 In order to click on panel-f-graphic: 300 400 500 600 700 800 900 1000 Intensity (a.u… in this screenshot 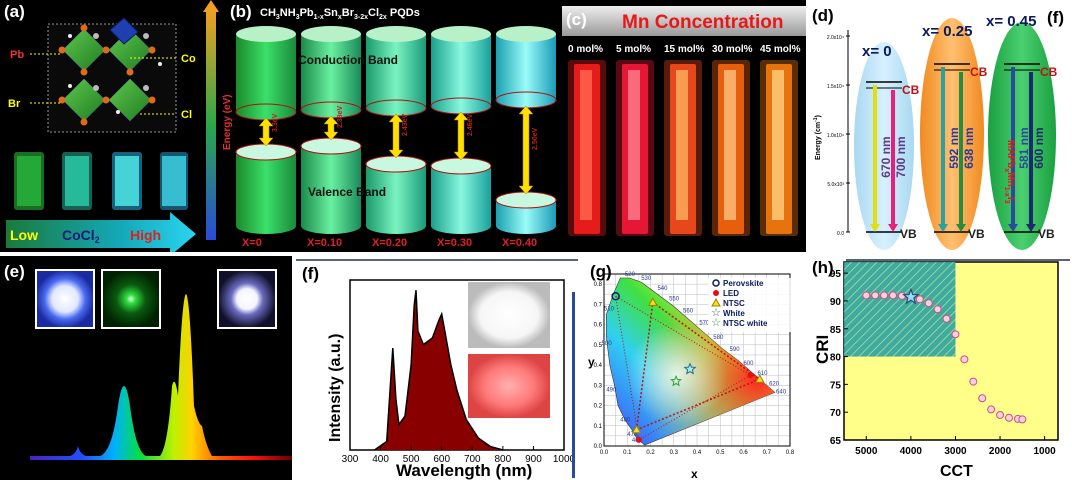, I will do `click(437, 369)`.